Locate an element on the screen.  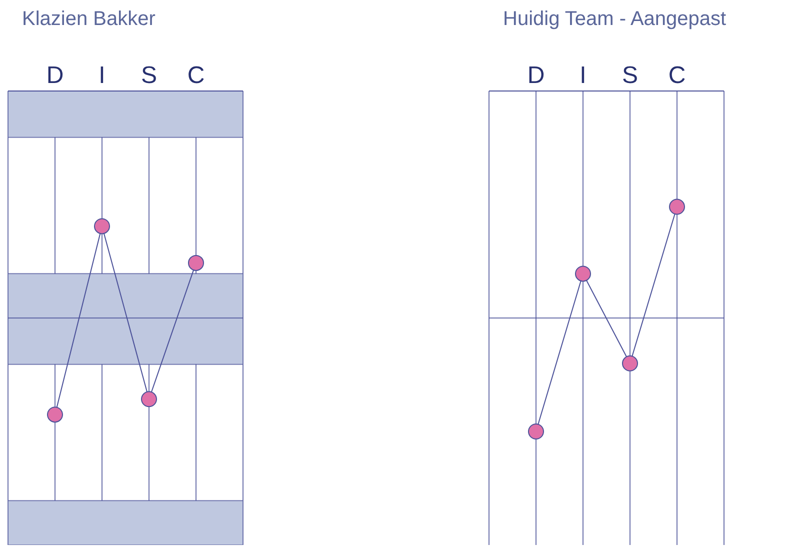
chart-title: Klazien Bakker is located at coordinates (89, 19).